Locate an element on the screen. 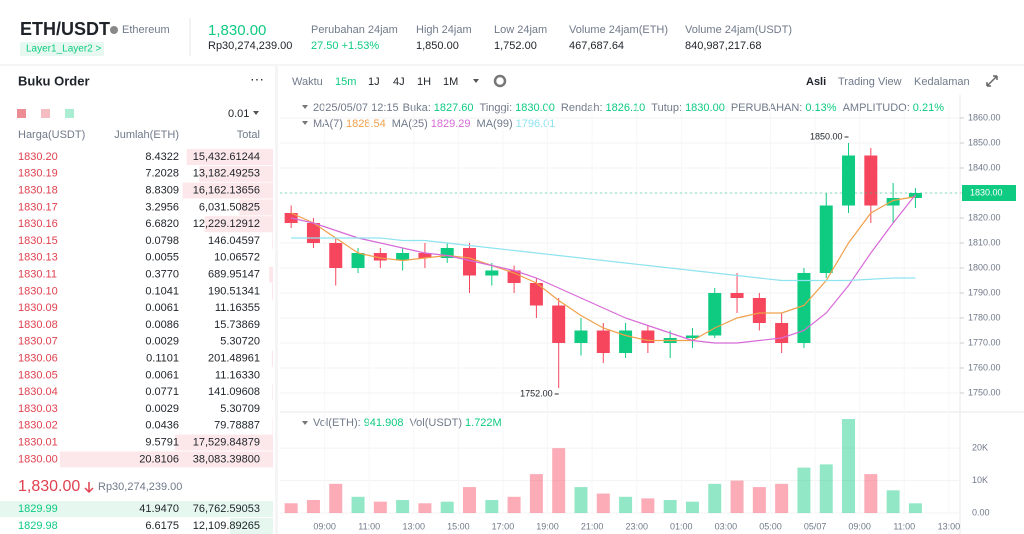  last-fiat: Rp30,274,239.00 is located at coordinates (140, 487).